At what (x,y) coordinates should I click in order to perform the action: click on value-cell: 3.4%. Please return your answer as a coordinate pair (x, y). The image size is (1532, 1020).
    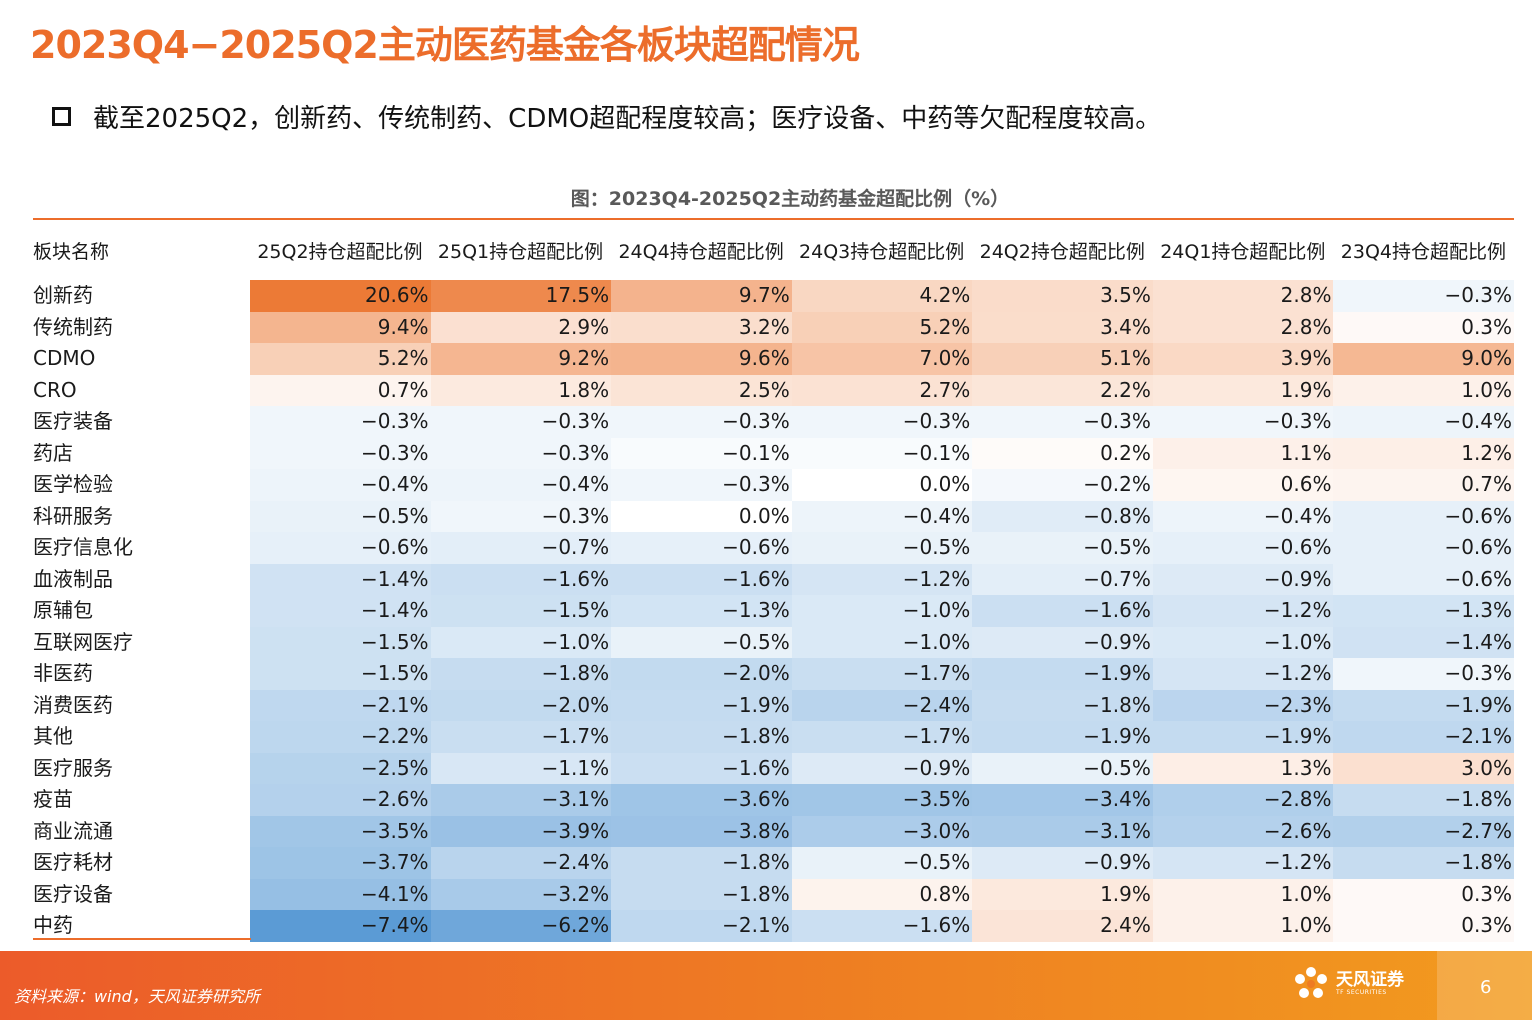
    Looking at the image, I should click on (1062, 327).